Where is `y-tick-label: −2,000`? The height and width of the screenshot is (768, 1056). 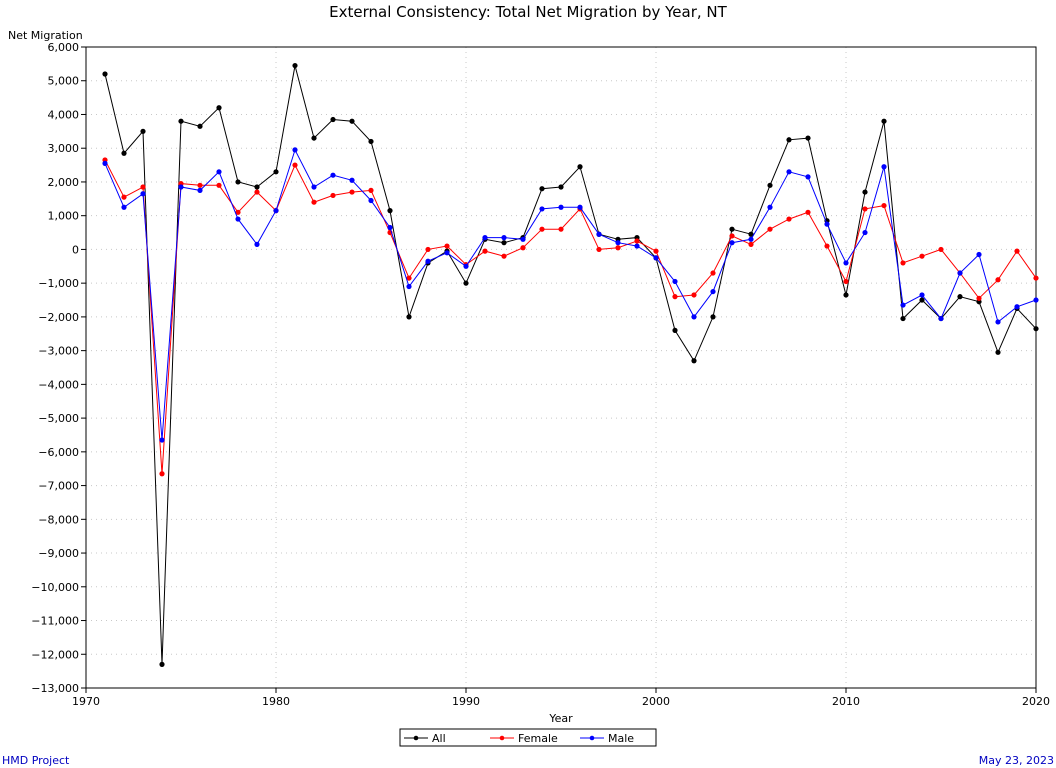
y-tick-label: −2,000 is located at coordinates (58, 317).